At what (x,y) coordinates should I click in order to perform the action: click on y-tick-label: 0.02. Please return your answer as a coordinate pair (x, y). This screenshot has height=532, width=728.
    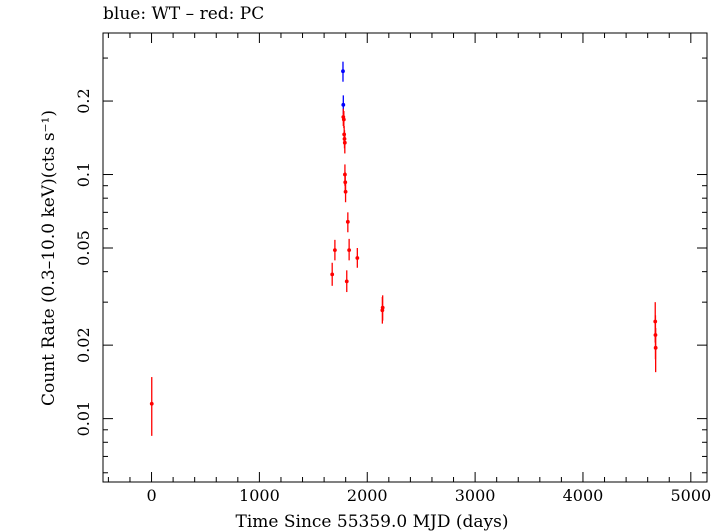
    Looking at the image, I should click on (83, 345).